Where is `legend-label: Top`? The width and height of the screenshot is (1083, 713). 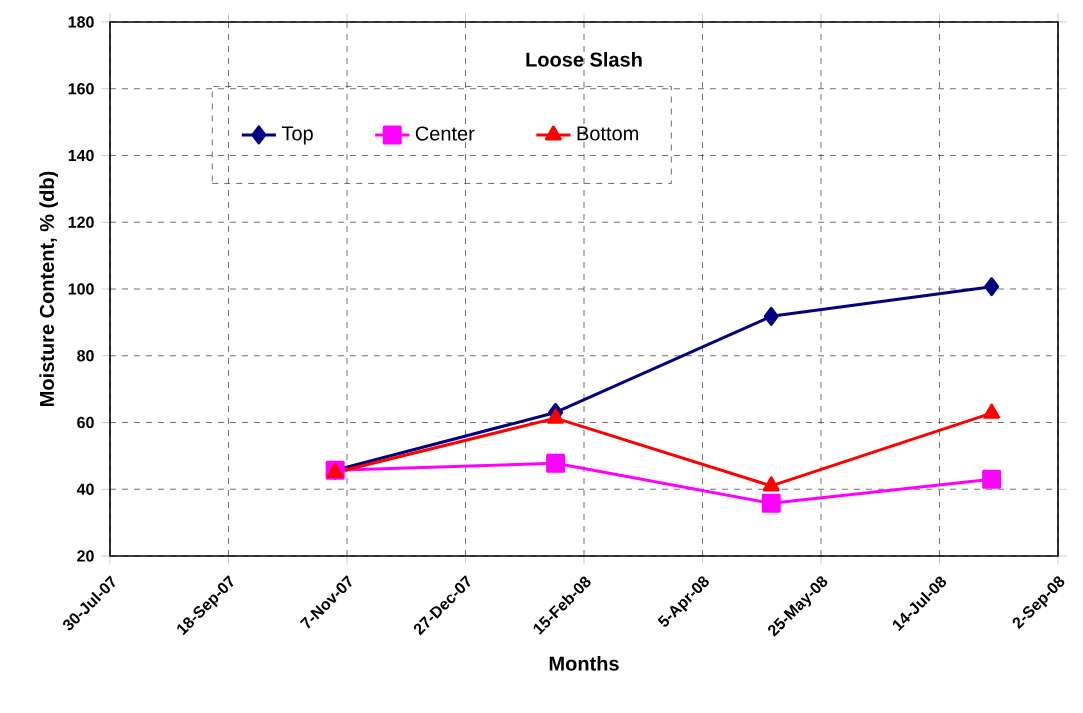
legend-label: Top is located at coordinates (297, 135).